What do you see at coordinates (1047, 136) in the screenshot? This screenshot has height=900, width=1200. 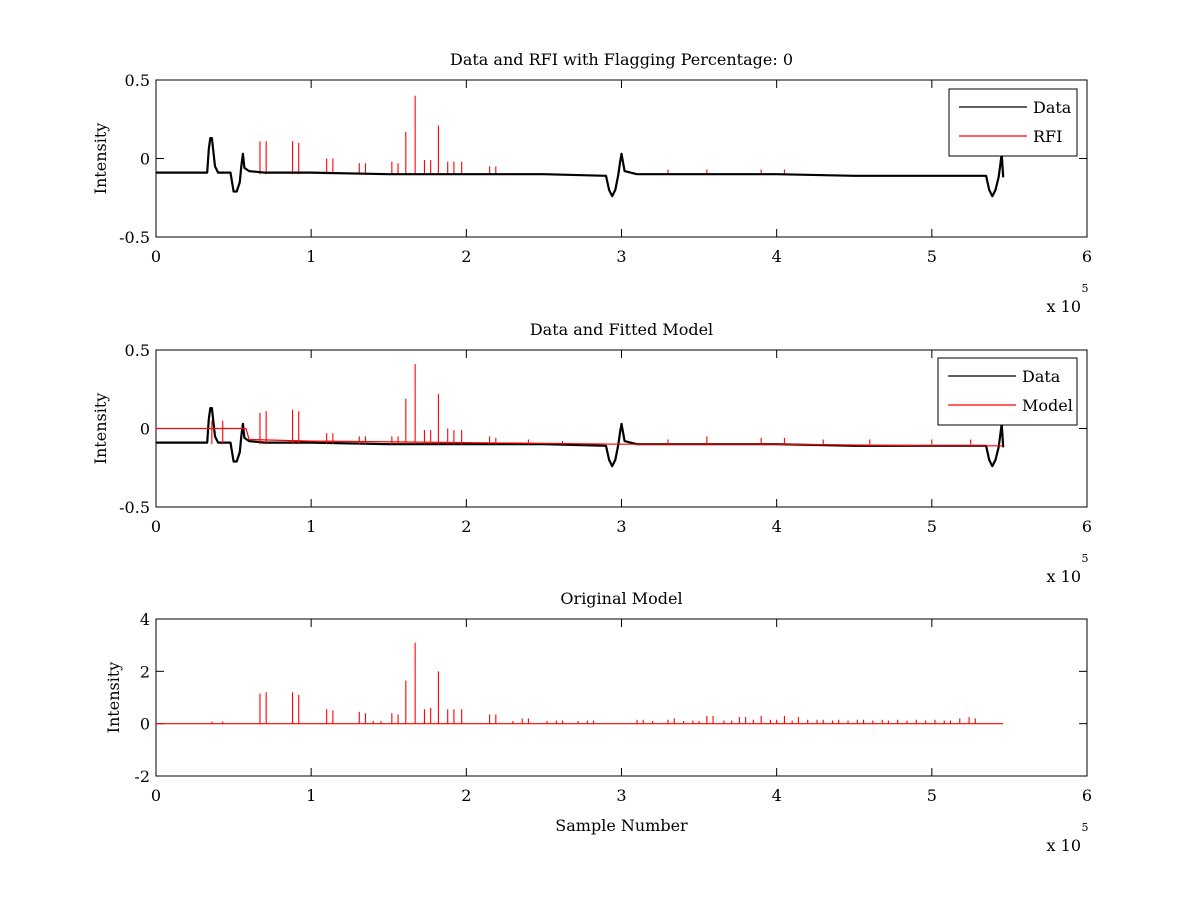 I see `legend-label-rfi: RFI` at bounding box center [1047, 136].